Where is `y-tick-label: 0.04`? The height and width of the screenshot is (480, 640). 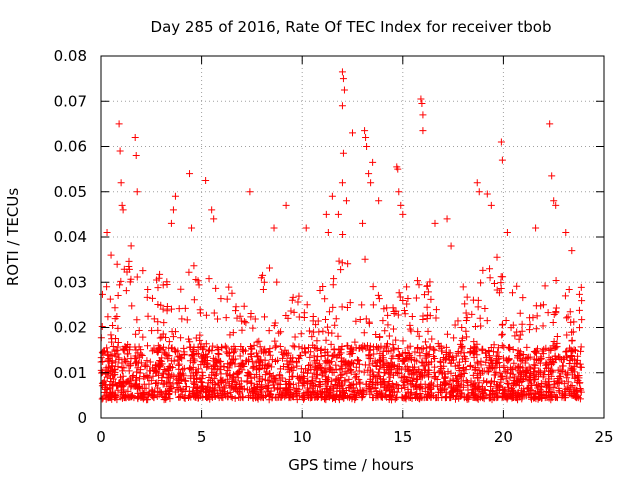
y-tick-label: 0.04 is located at coordinates (70, 237).